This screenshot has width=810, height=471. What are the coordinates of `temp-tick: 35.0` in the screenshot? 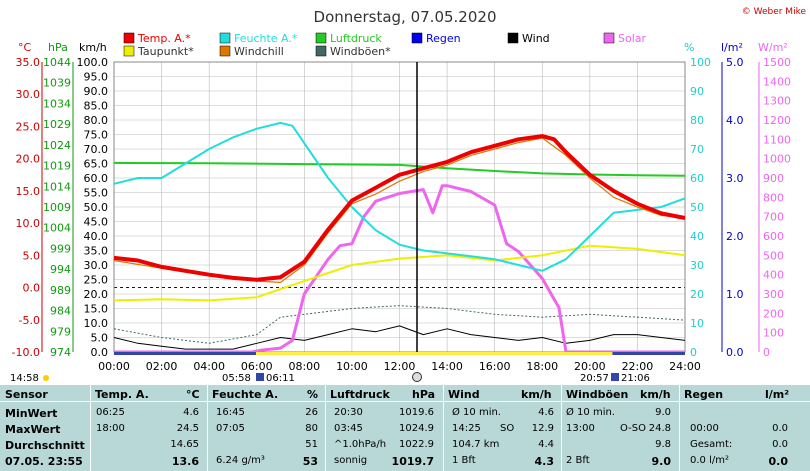 It's located at (28, 62).